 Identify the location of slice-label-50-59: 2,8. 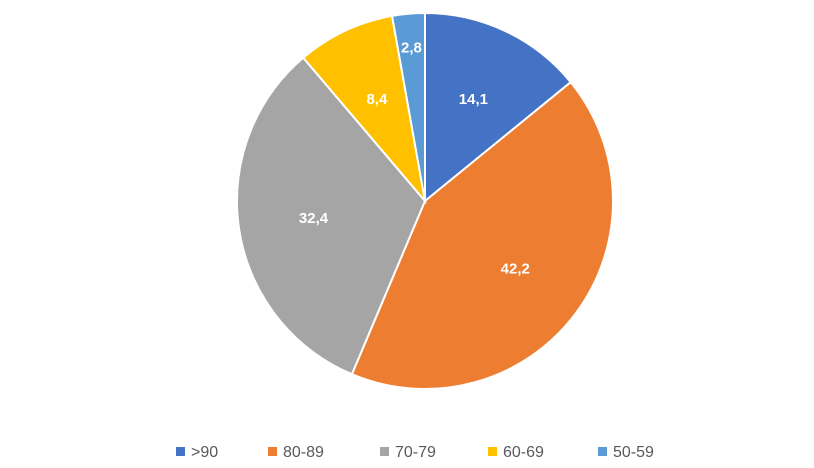
(411, 47).